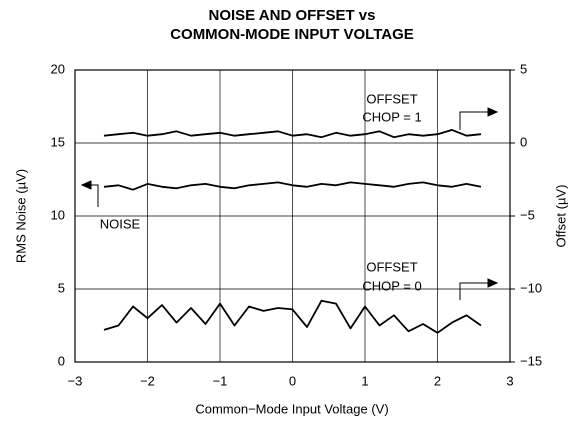 The width and height of the screenshot is (580, 423). What do you see at coordinates (58, 141) in the screenshot?
I see `y-tick-label: 15` at bounding box center [58, 141].